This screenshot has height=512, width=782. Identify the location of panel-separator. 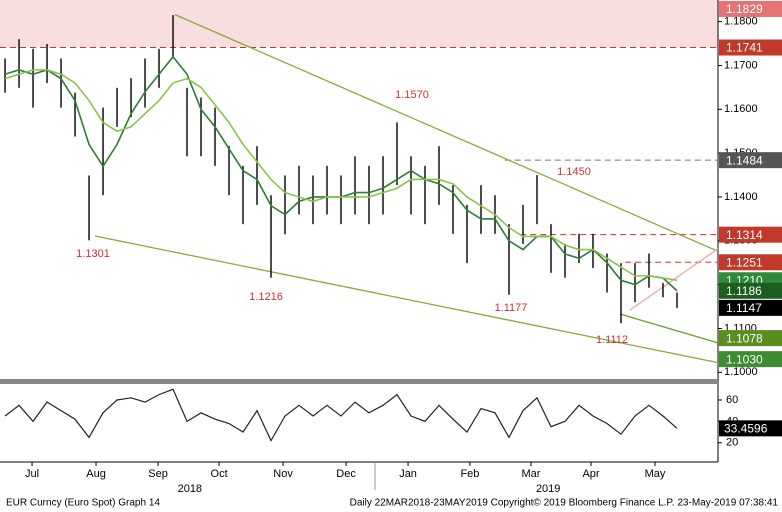
(359, 381).